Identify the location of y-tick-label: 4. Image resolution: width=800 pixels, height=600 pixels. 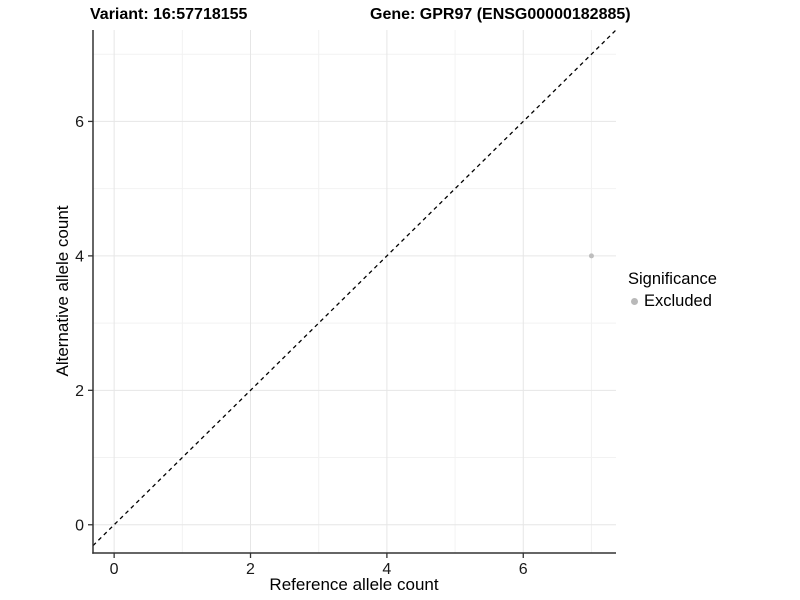
(79, 256).